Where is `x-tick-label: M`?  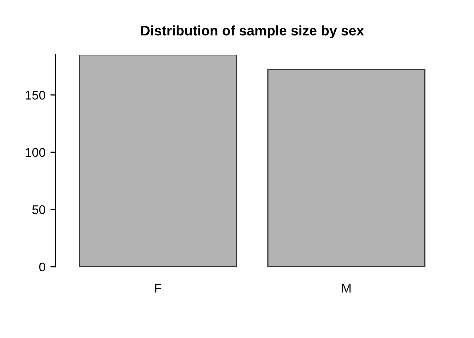
x-tick-label: M is located at coordinates (346, 288).